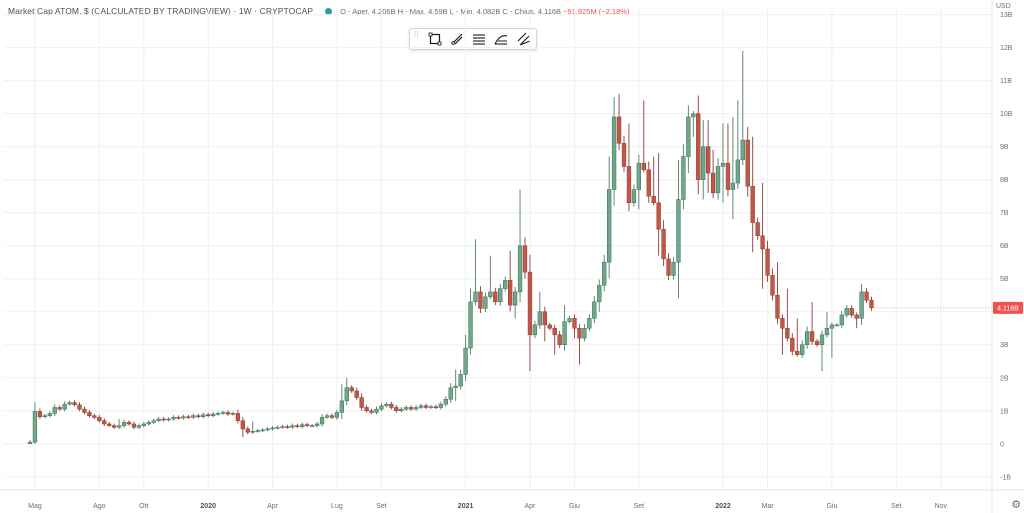 This screenshot has height=513, width=1024. I want to click on price-tick-label: 5B, so click(1004, 279).